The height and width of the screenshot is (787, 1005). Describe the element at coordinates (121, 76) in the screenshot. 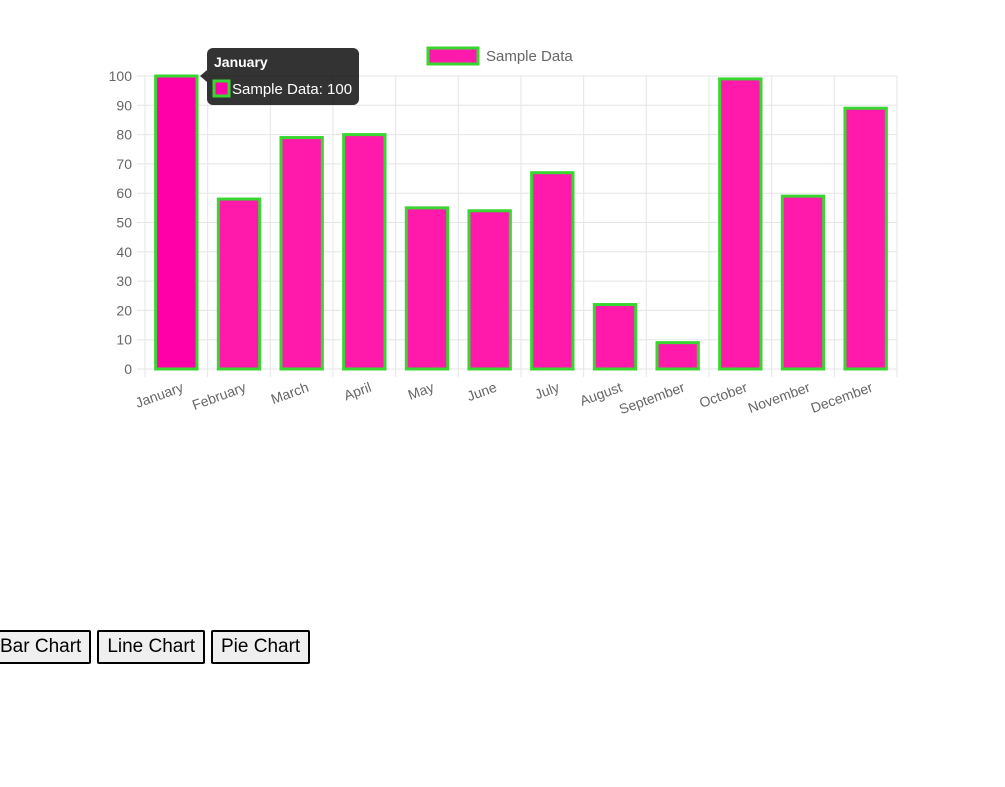

I see `y-tick-label: 100` at that location.